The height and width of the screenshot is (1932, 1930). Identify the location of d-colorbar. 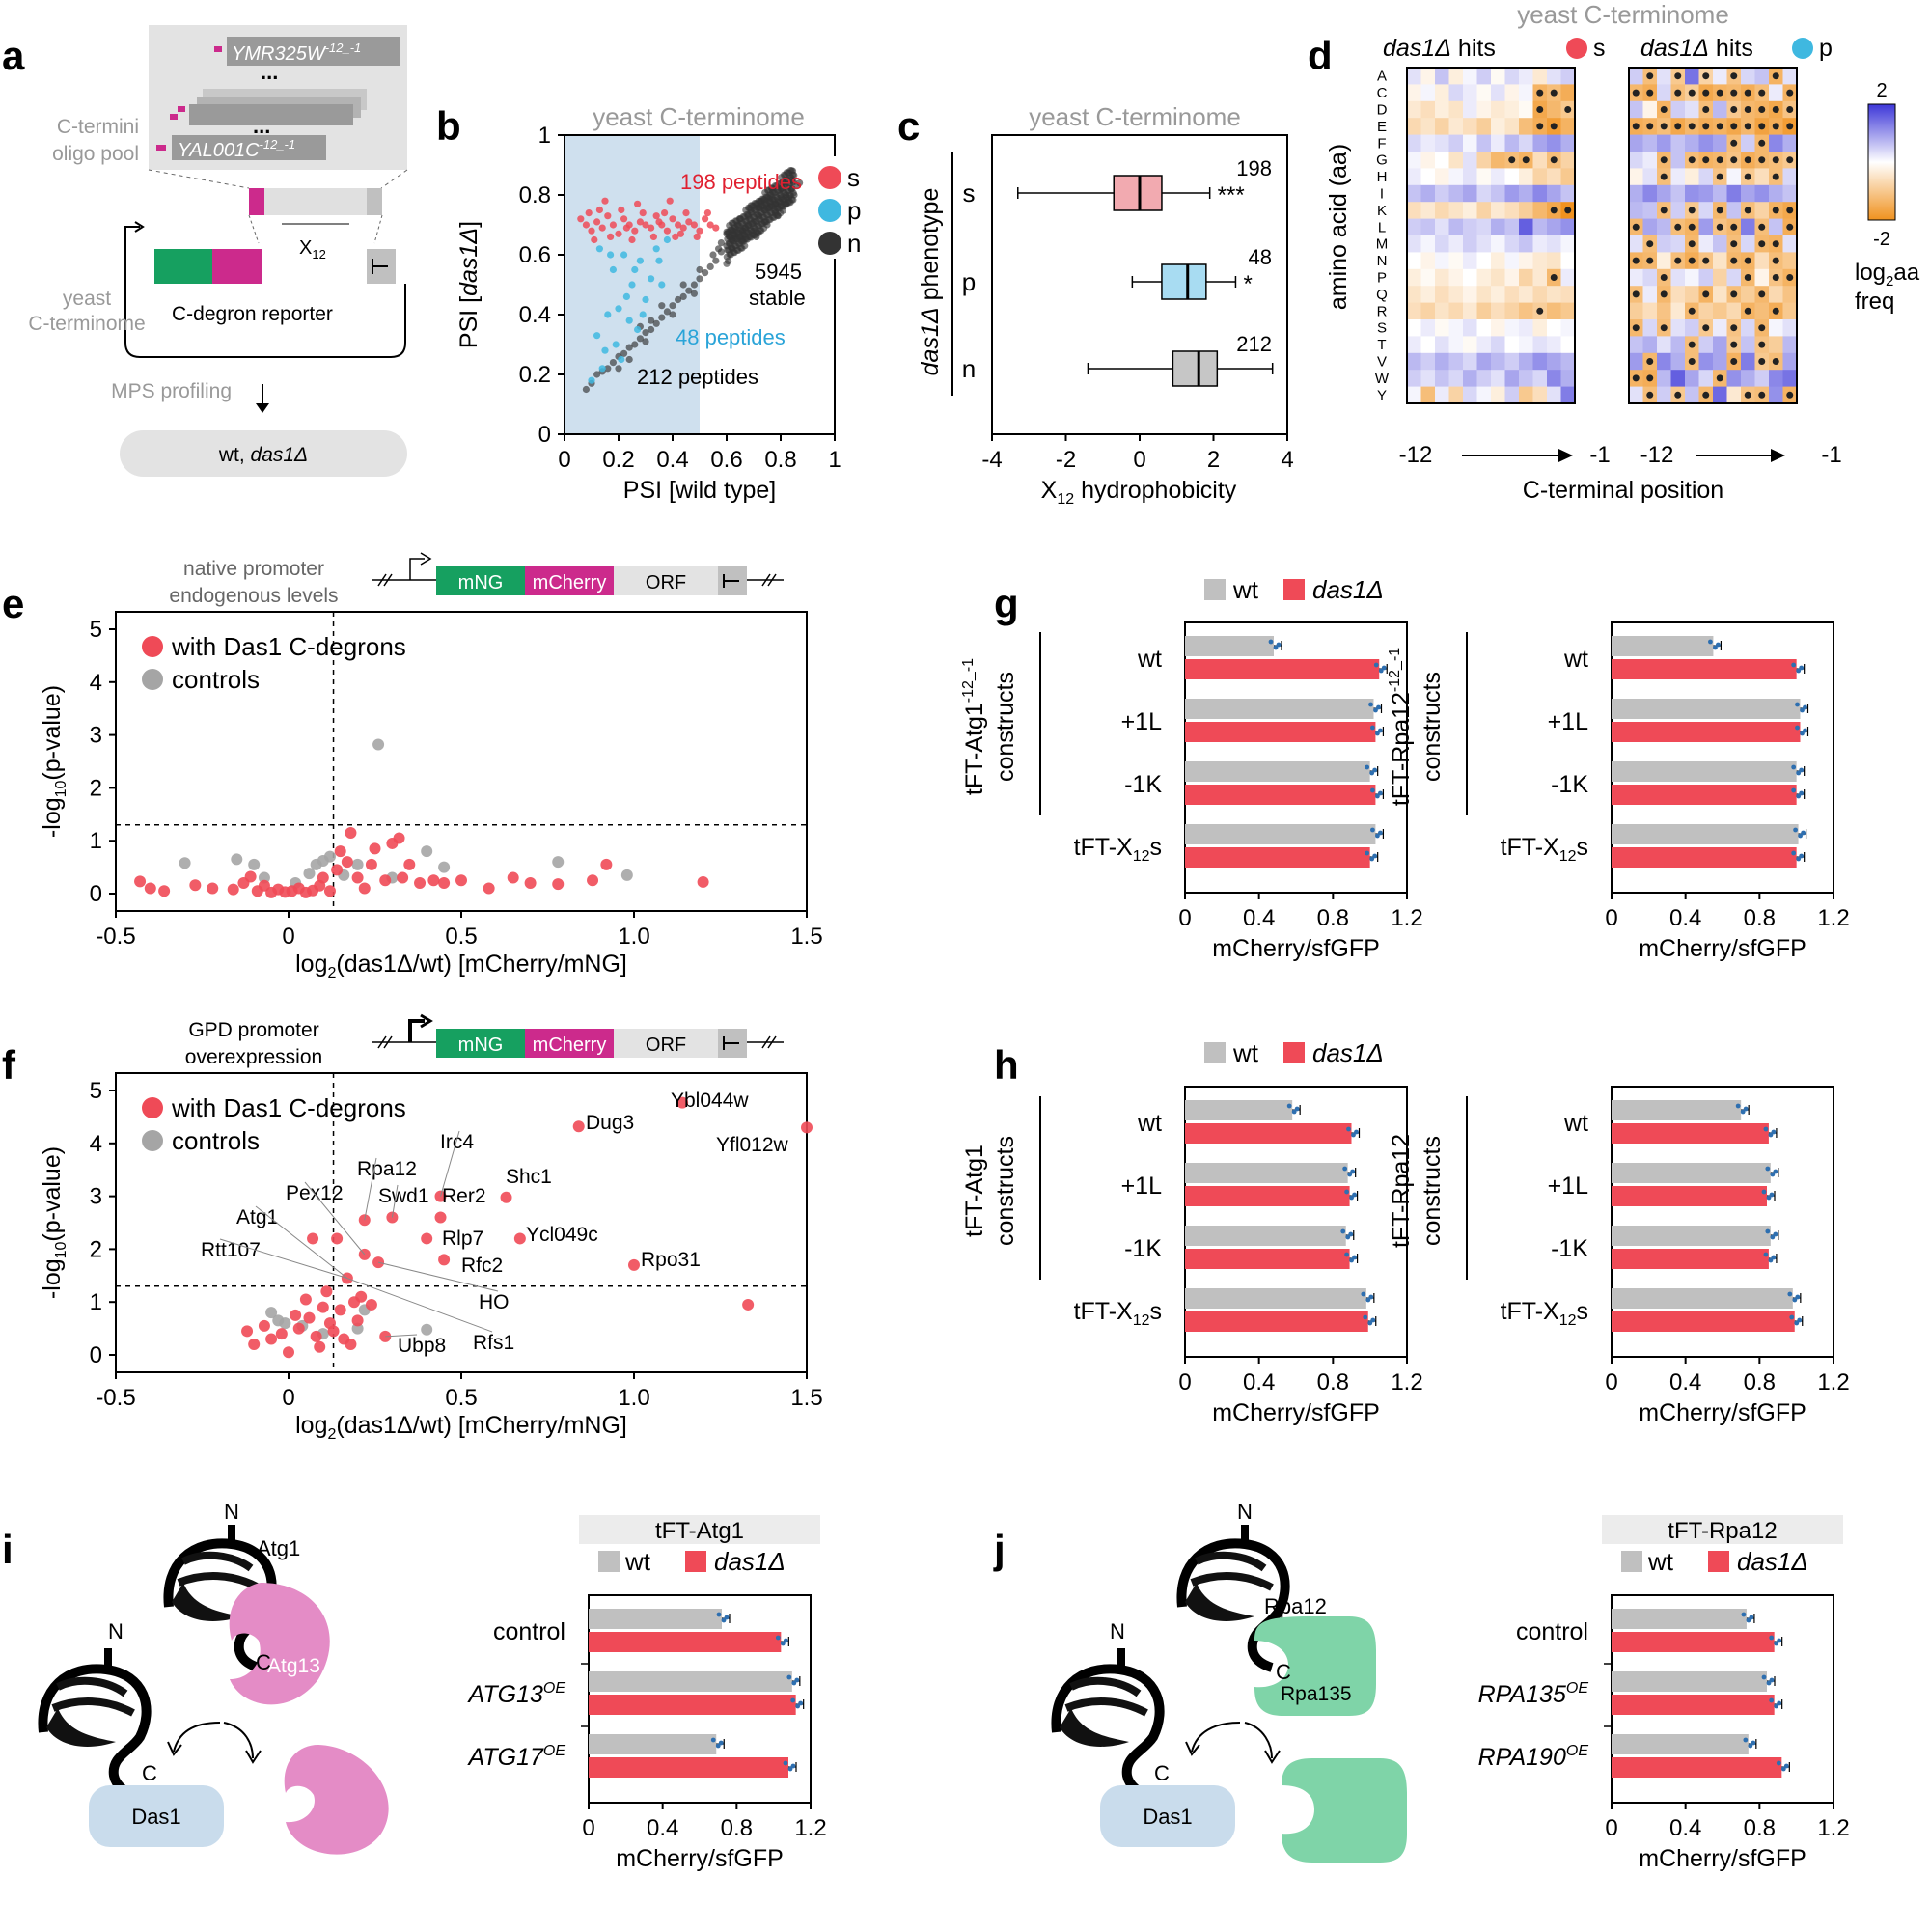
(1881, 162).